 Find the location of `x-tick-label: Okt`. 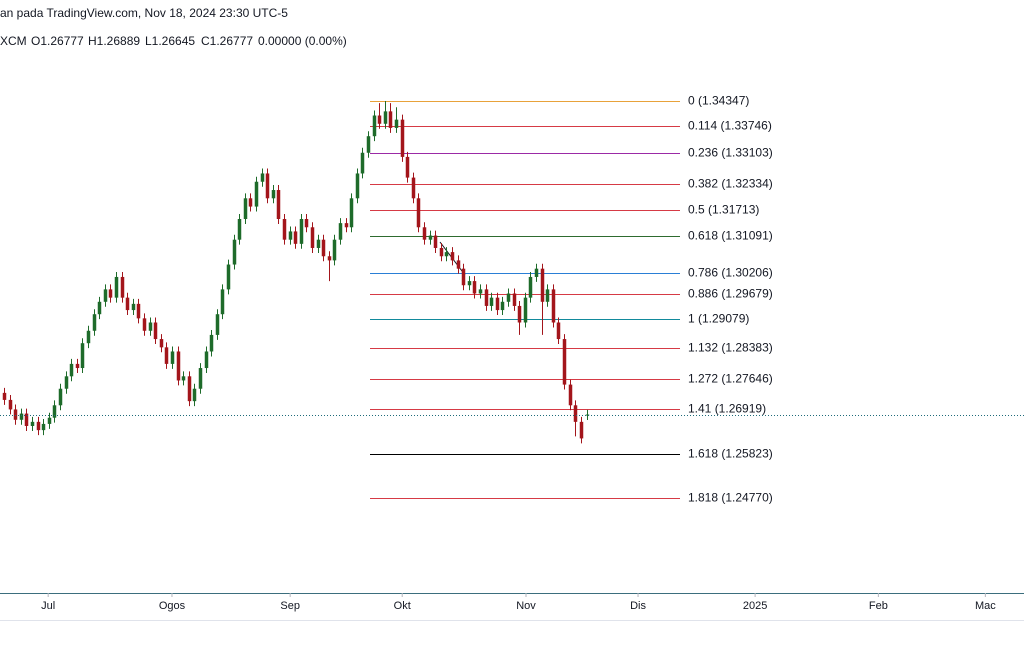

x-tick-label: Okt is located at coordinates (402, 606).